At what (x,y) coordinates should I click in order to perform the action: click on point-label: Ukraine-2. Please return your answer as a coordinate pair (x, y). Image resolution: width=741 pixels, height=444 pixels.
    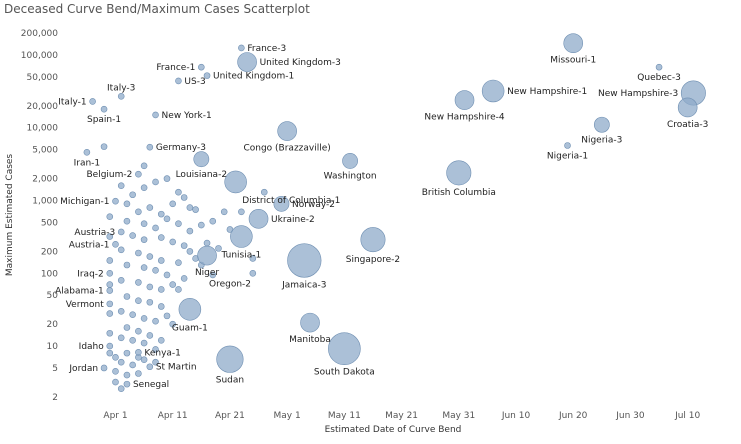
    Looking at the image, I should click on (293, 220).